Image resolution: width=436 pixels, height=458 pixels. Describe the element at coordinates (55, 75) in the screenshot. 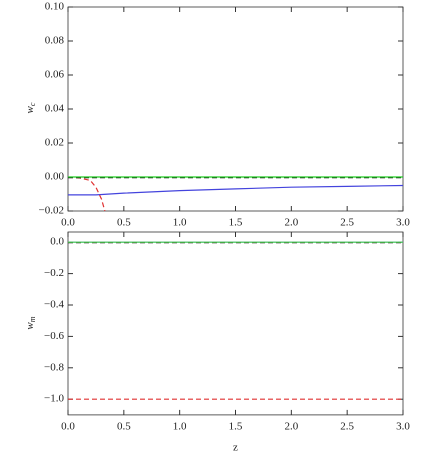

I see `y-tick-label: 0.06` at that location.